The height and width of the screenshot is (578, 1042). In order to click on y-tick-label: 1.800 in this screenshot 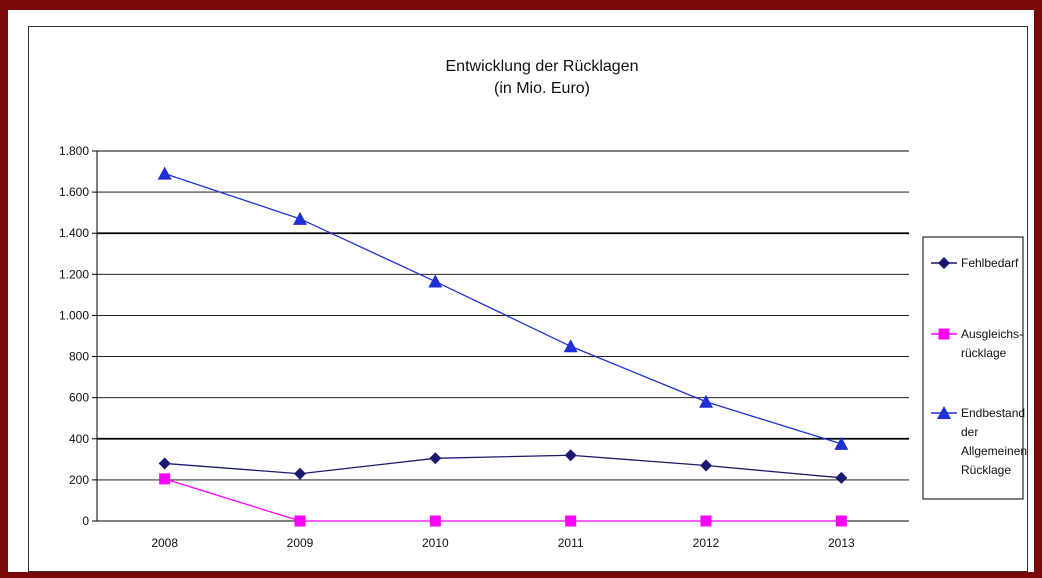, I will do `click(74, 151)`.